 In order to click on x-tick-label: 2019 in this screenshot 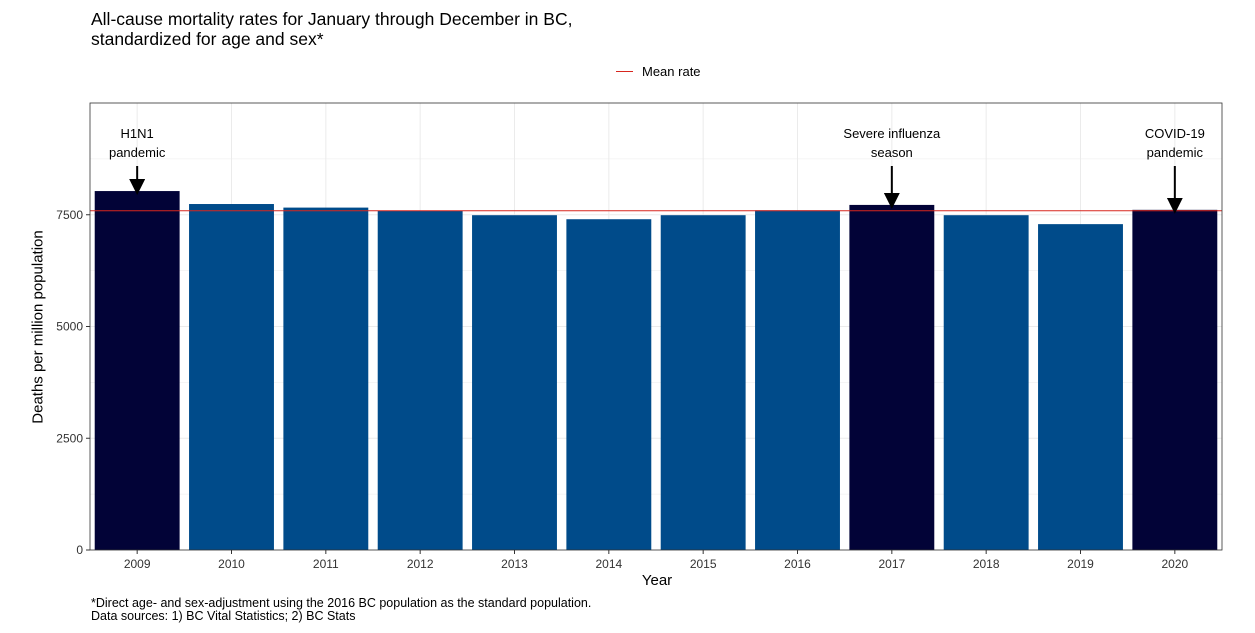, I will do `click(1080, 564)`.